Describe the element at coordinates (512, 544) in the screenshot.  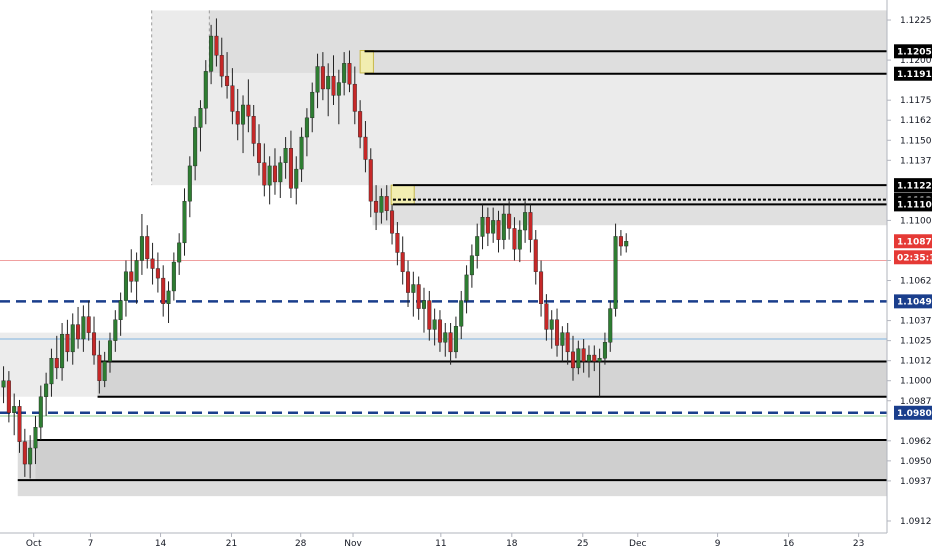
I see `time-tick-label: 18` at that location.